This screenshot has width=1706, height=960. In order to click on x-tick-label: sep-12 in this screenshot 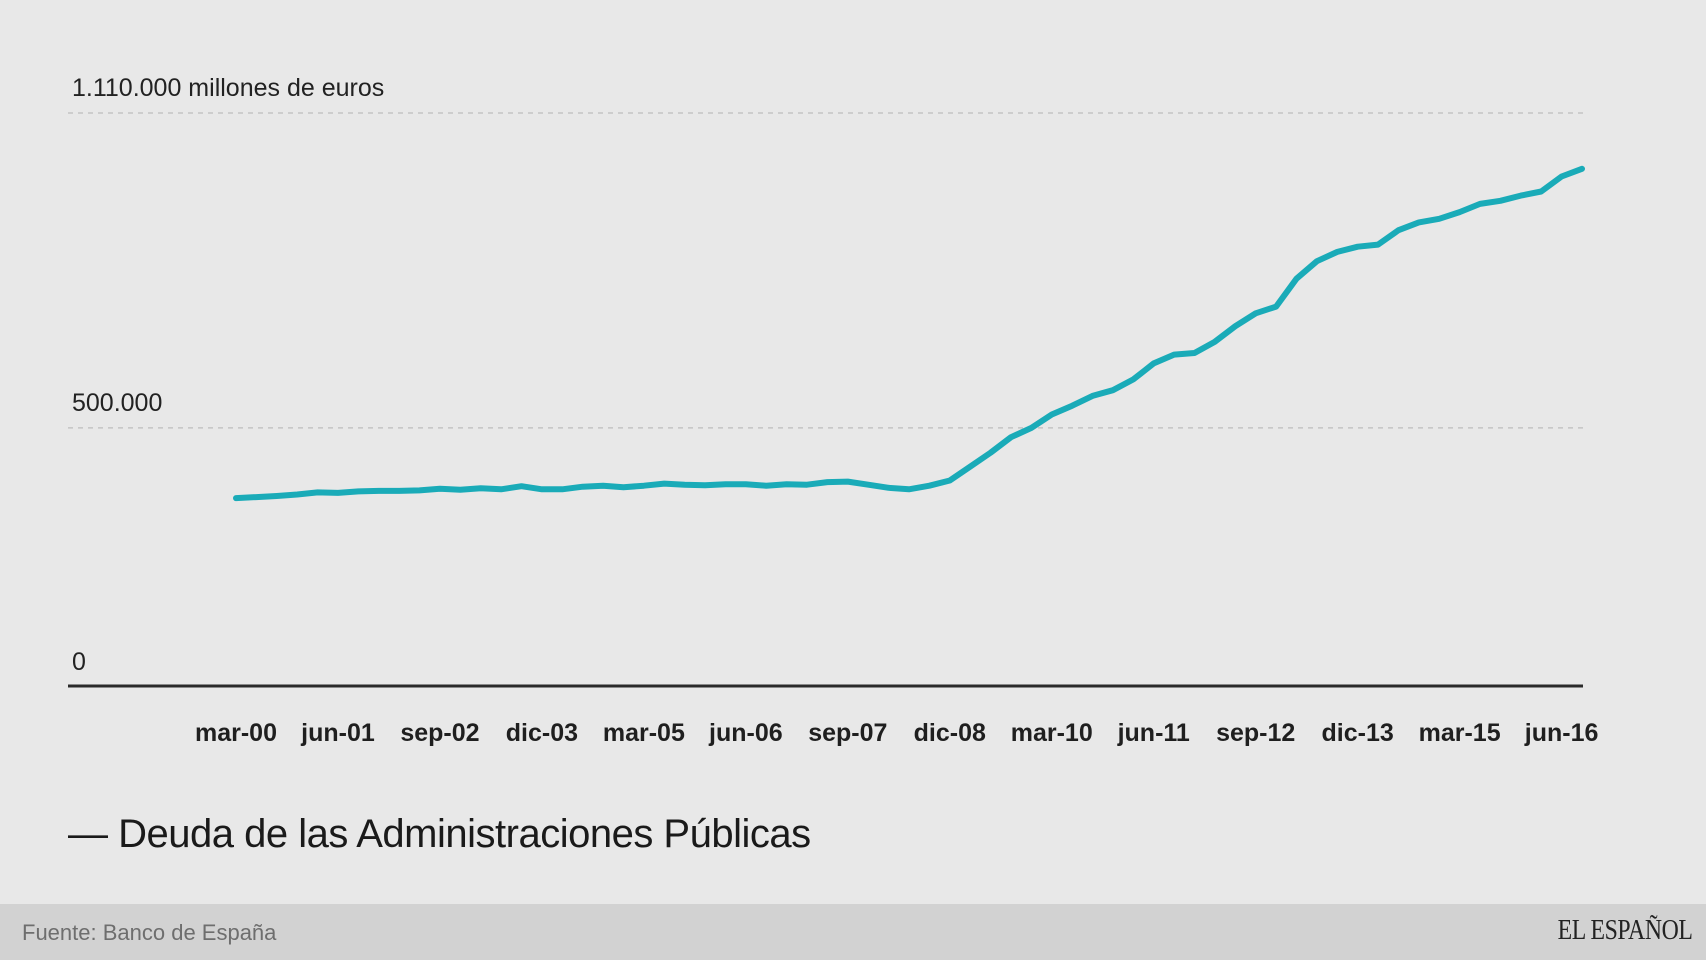, I will do `click(1255, 733)`.